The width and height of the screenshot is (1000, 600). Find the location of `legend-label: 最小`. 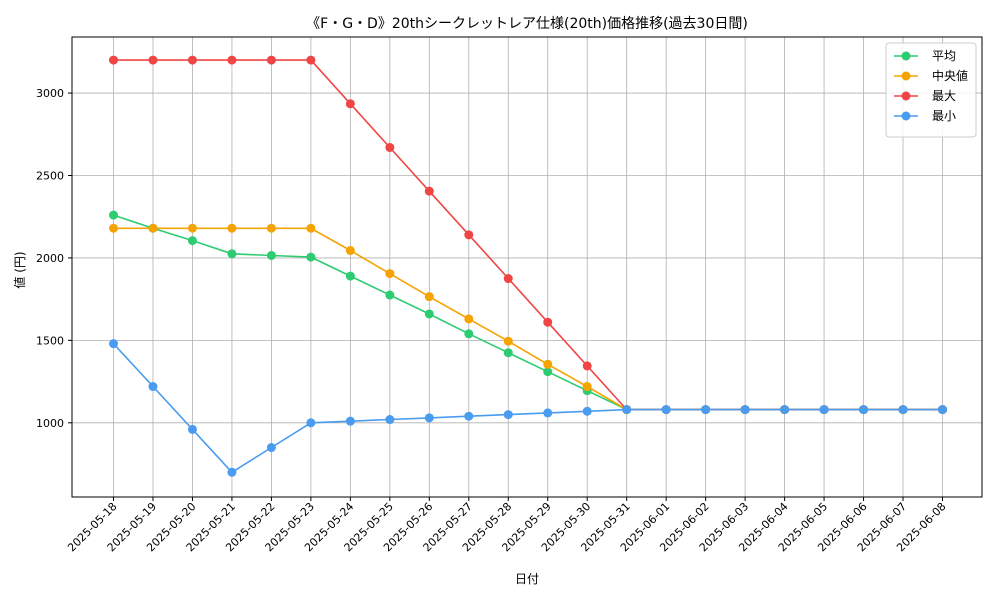

legend-label: 最小 is located at coordinates (944, 116).